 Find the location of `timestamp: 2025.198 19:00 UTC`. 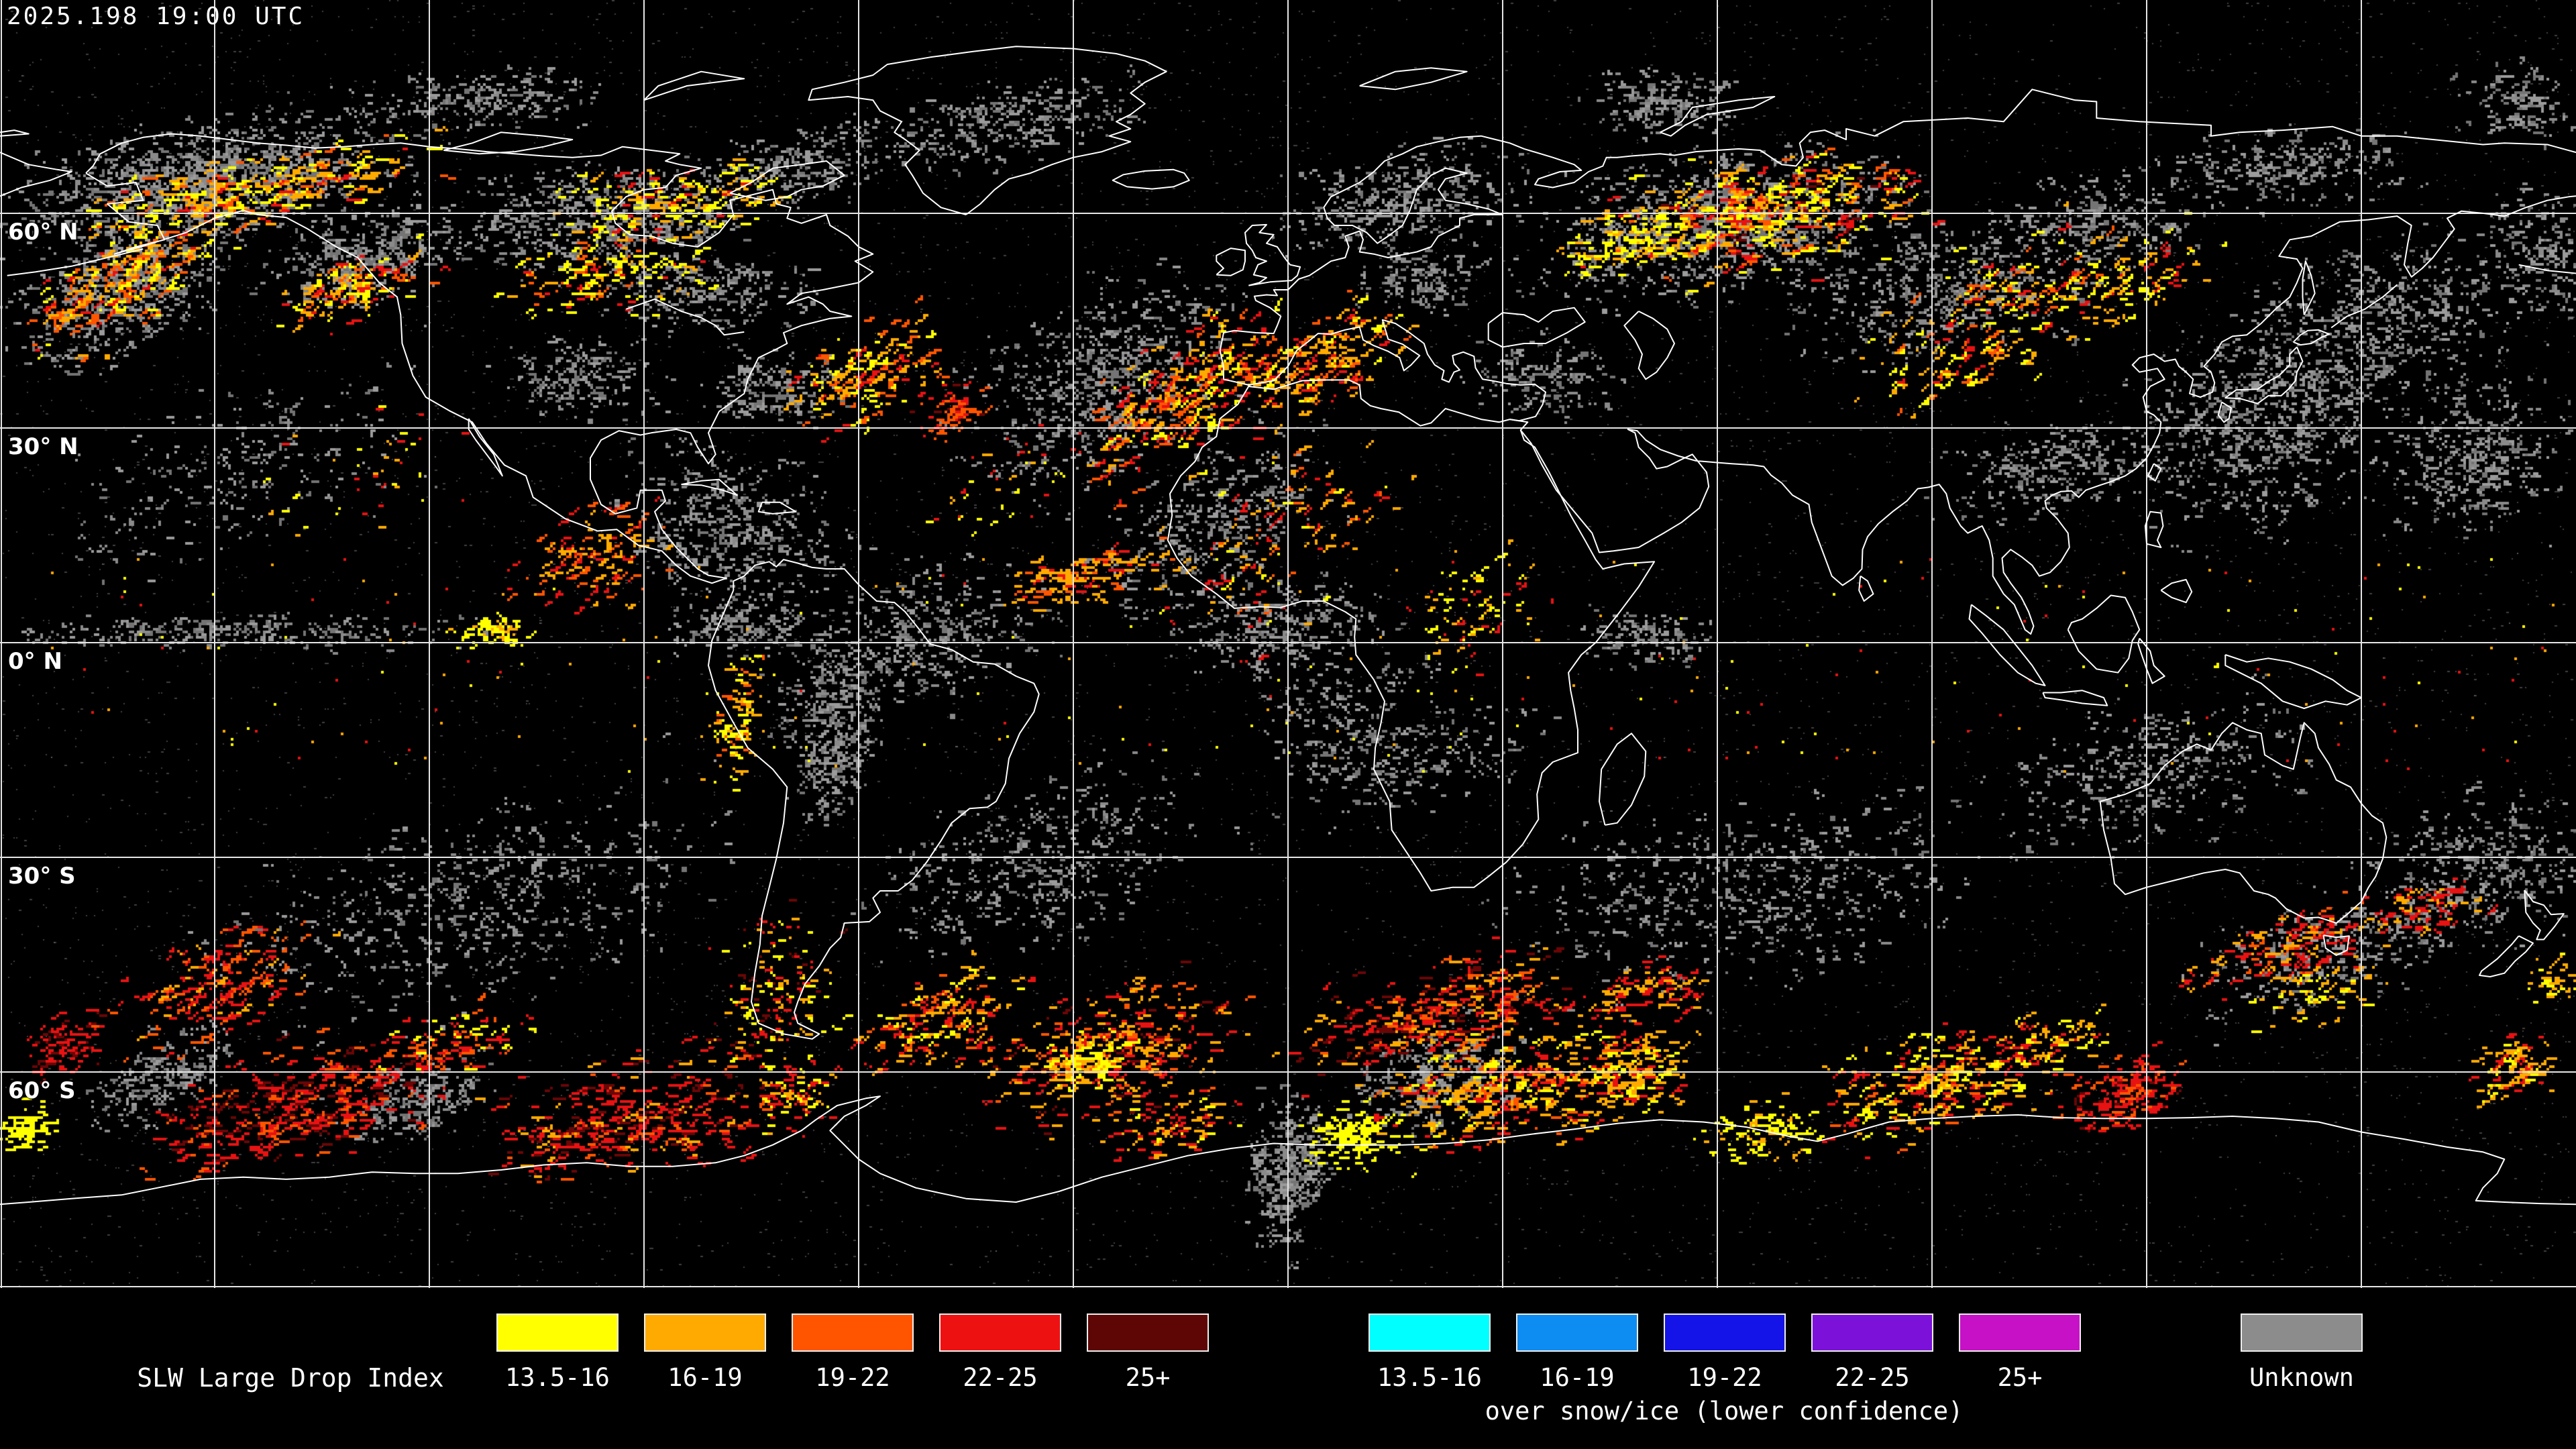

timestamp: 2025.198 19:00 UTC is located at coordinates (156, 16).